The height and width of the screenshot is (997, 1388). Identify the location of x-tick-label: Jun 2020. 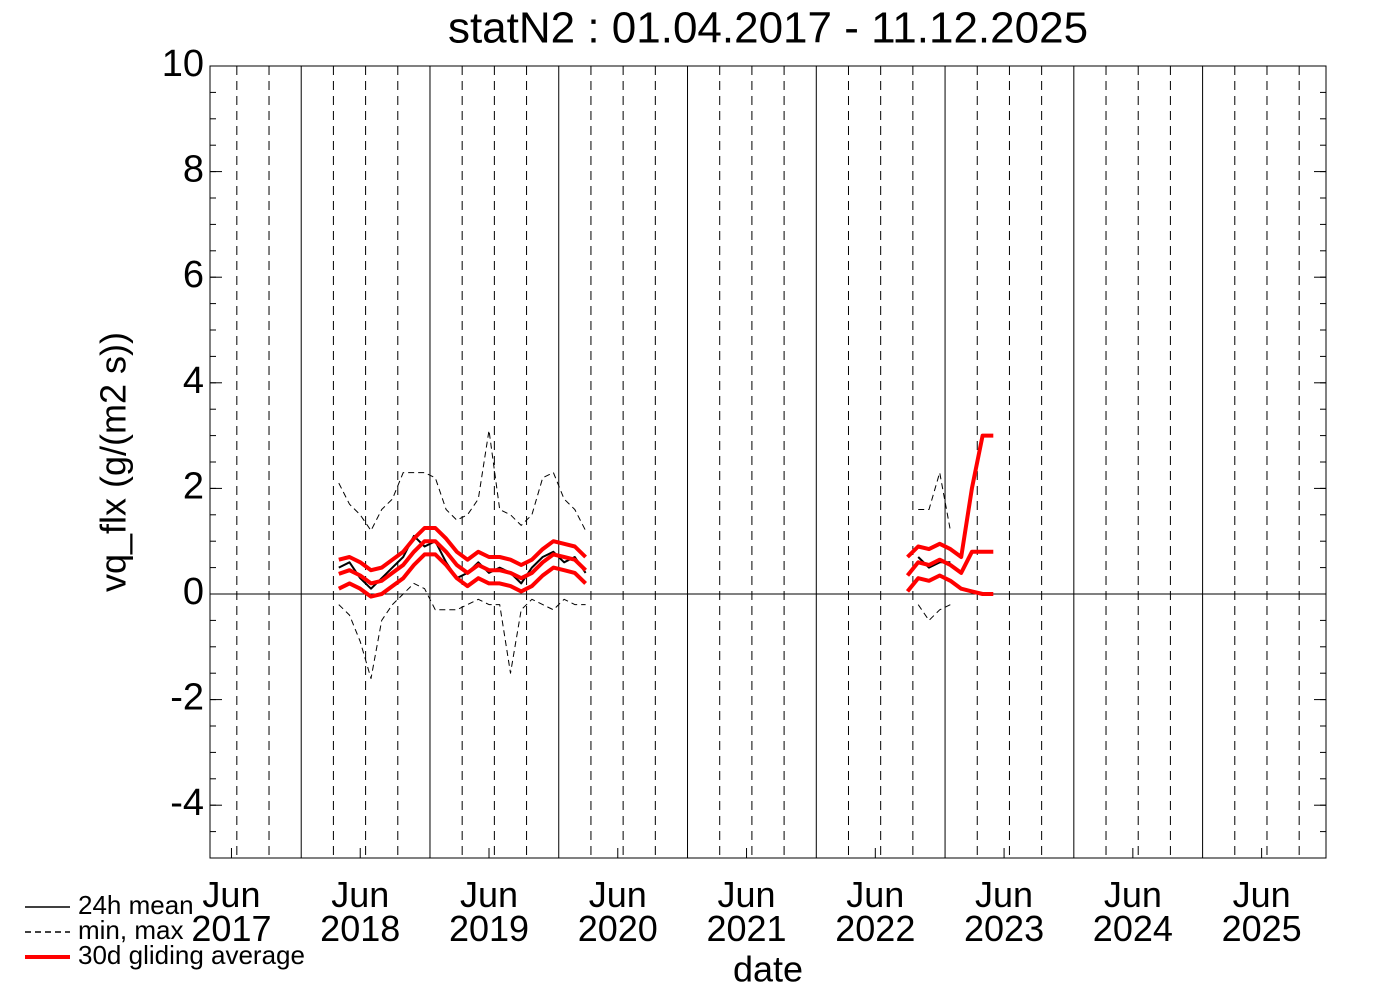
(617, 911).